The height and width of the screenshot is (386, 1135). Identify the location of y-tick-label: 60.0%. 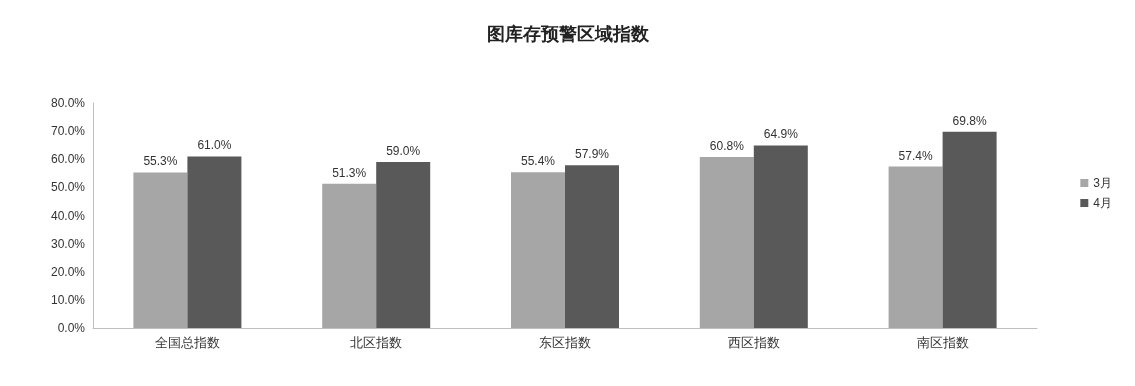
(68, 159).